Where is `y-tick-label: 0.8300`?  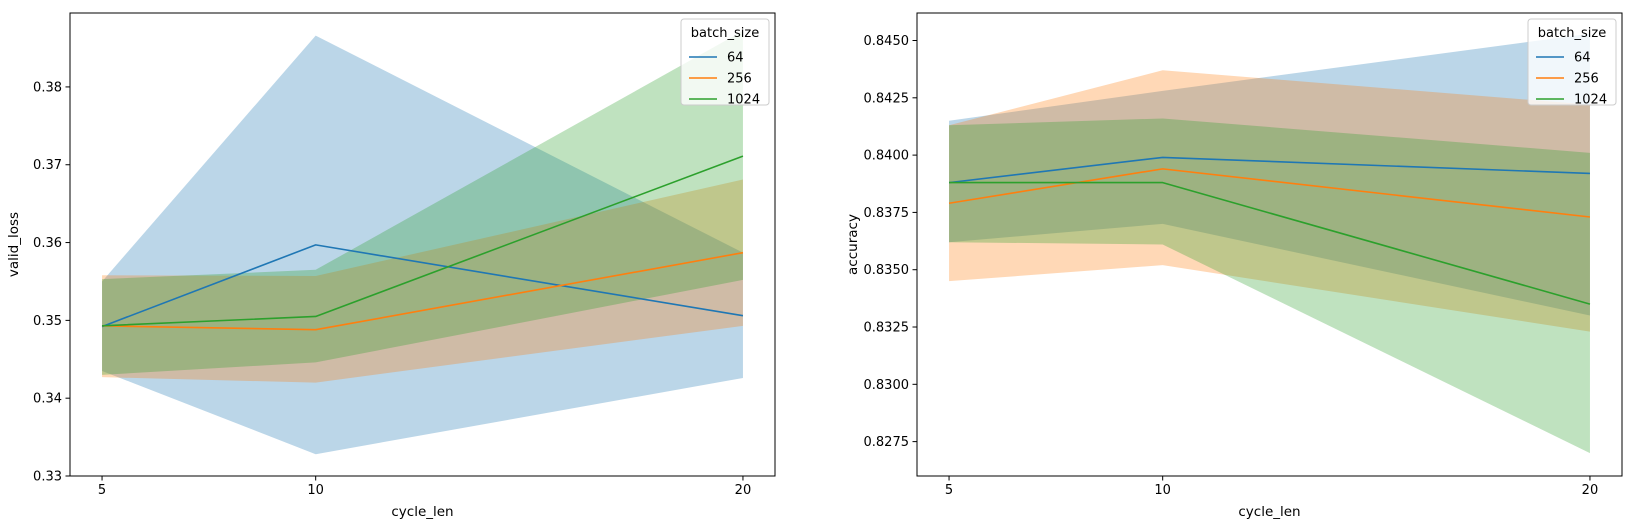 y-tick-label: 0.8300 is located at coordinates (887, 385).